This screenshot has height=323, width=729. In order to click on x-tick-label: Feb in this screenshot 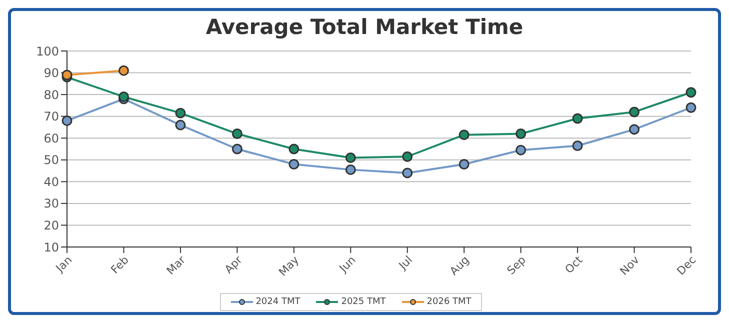, I will do `click(120, 264)`.